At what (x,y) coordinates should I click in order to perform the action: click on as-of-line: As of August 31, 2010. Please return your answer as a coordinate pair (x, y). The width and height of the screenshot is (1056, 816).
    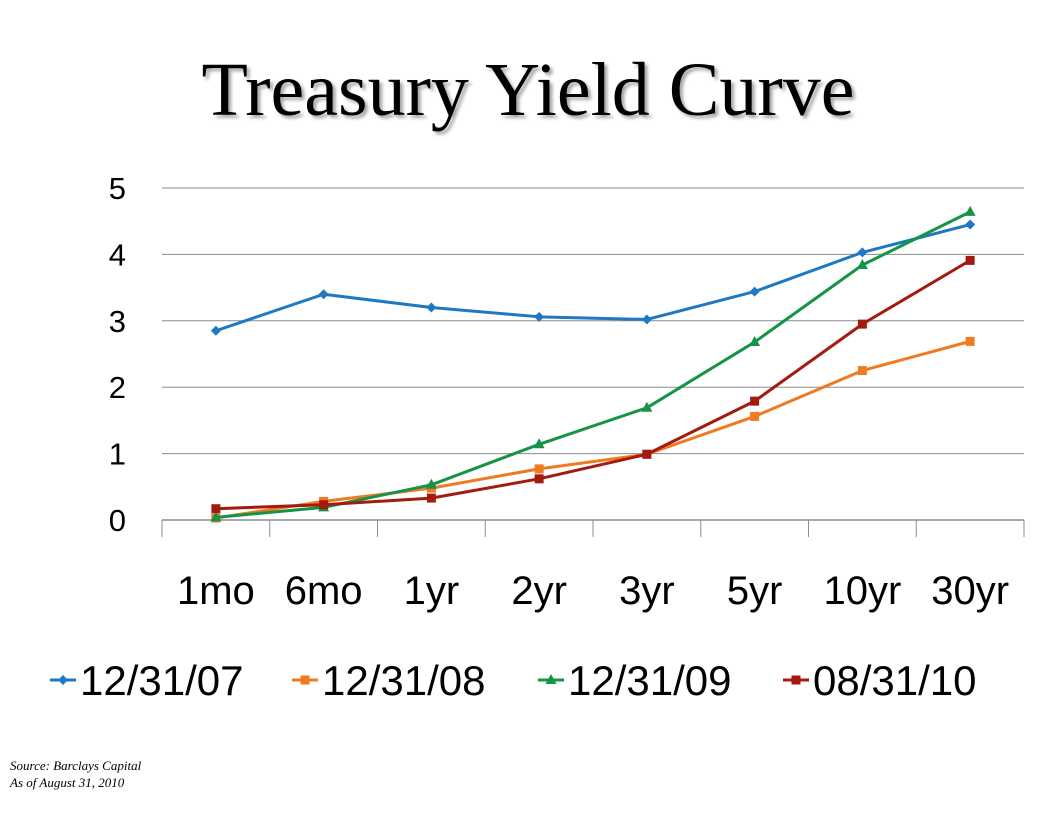
    Looking at the image, I should click on (67, 782).